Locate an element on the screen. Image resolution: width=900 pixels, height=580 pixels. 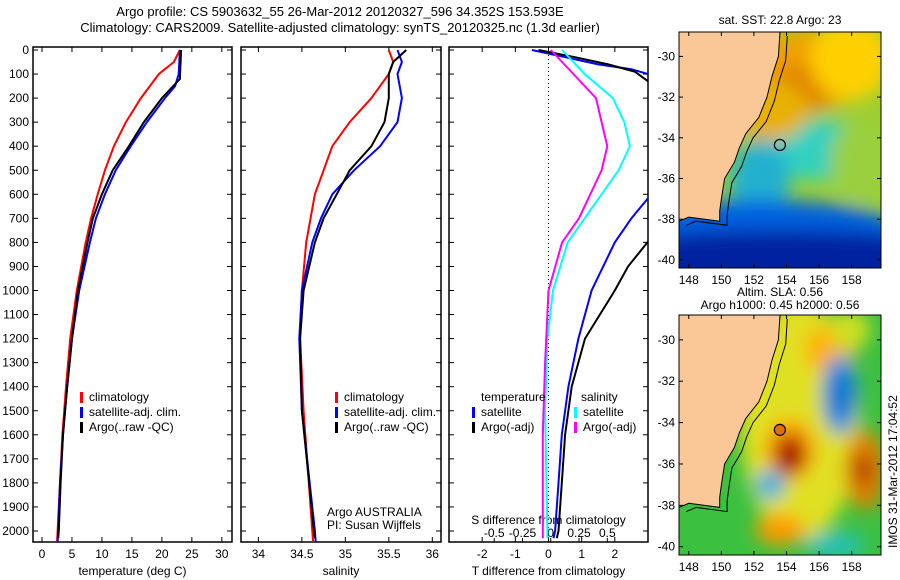
legend-heading-salinity: salinity is located at coordinates (599, 397).